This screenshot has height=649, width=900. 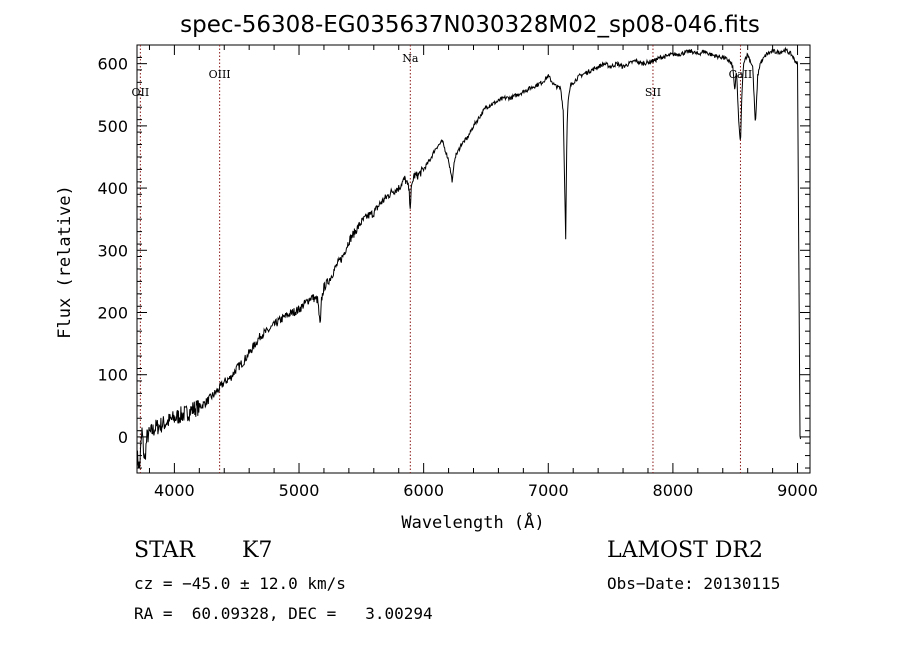 I want to click on y-tick-label: 600, so click(x=112, y=64).